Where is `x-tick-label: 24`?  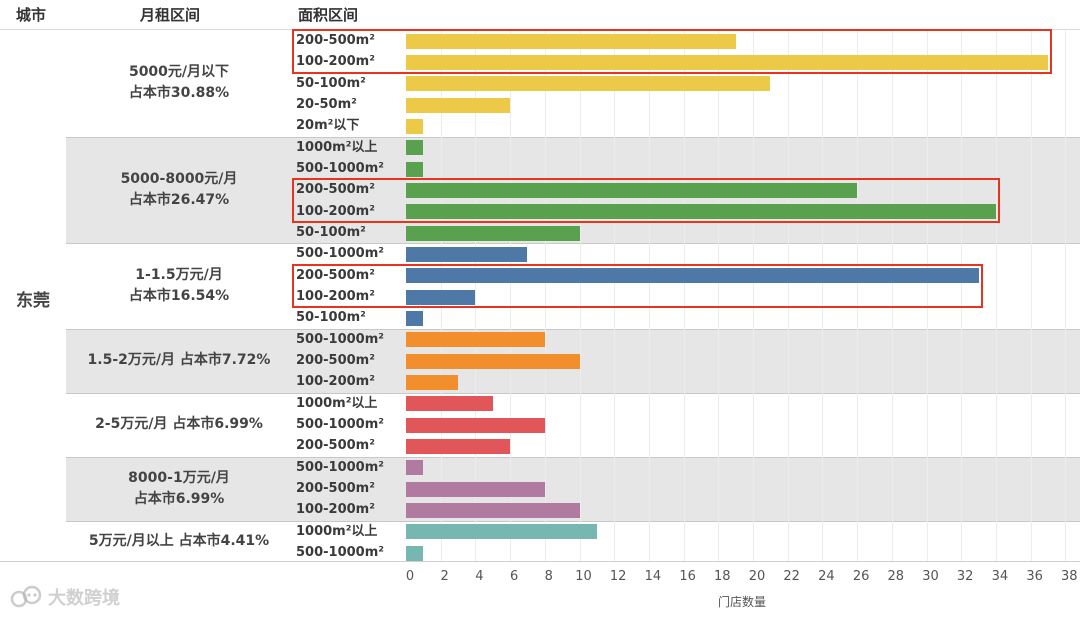 x-tick-label: 24 is located at coordinates (826, 576).